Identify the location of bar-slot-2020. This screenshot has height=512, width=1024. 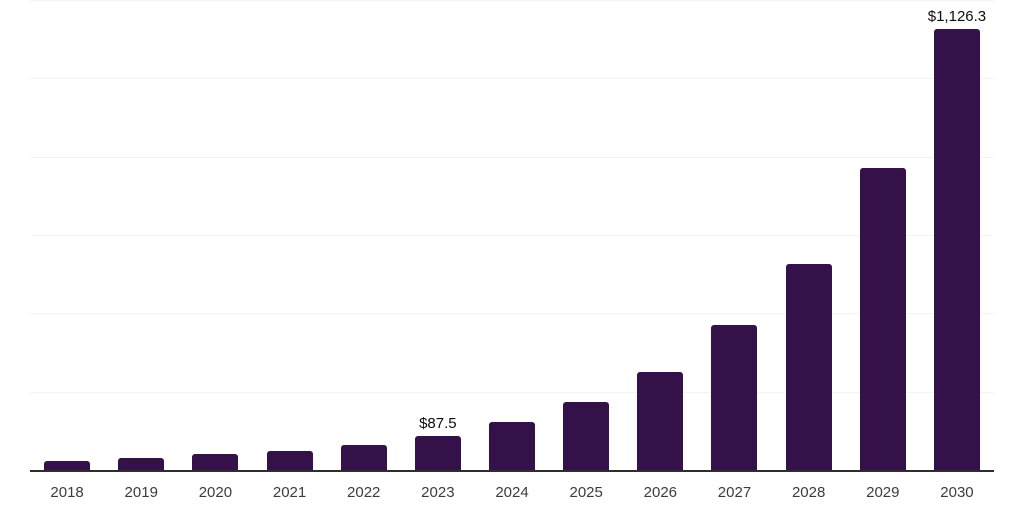
(215, 235).